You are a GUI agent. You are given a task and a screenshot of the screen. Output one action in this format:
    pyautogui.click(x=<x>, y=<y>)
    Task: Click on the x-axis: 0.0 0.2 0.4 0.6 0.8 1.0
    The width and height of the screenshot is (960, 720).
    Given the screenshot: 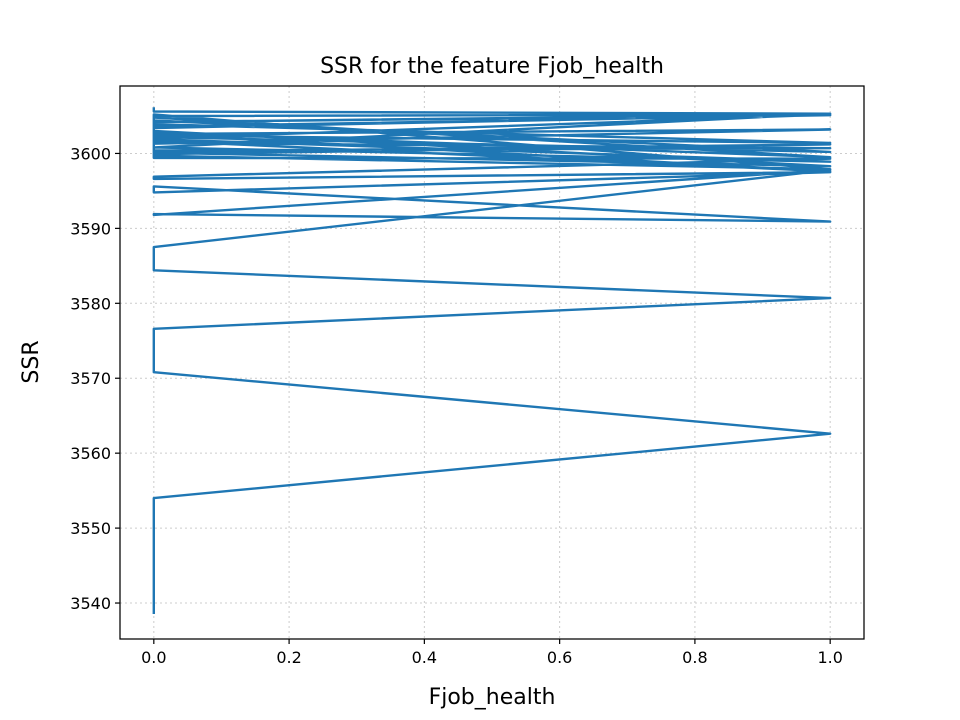 What is the action you would take?
    pyautogui.click(x=492, y=653)
    